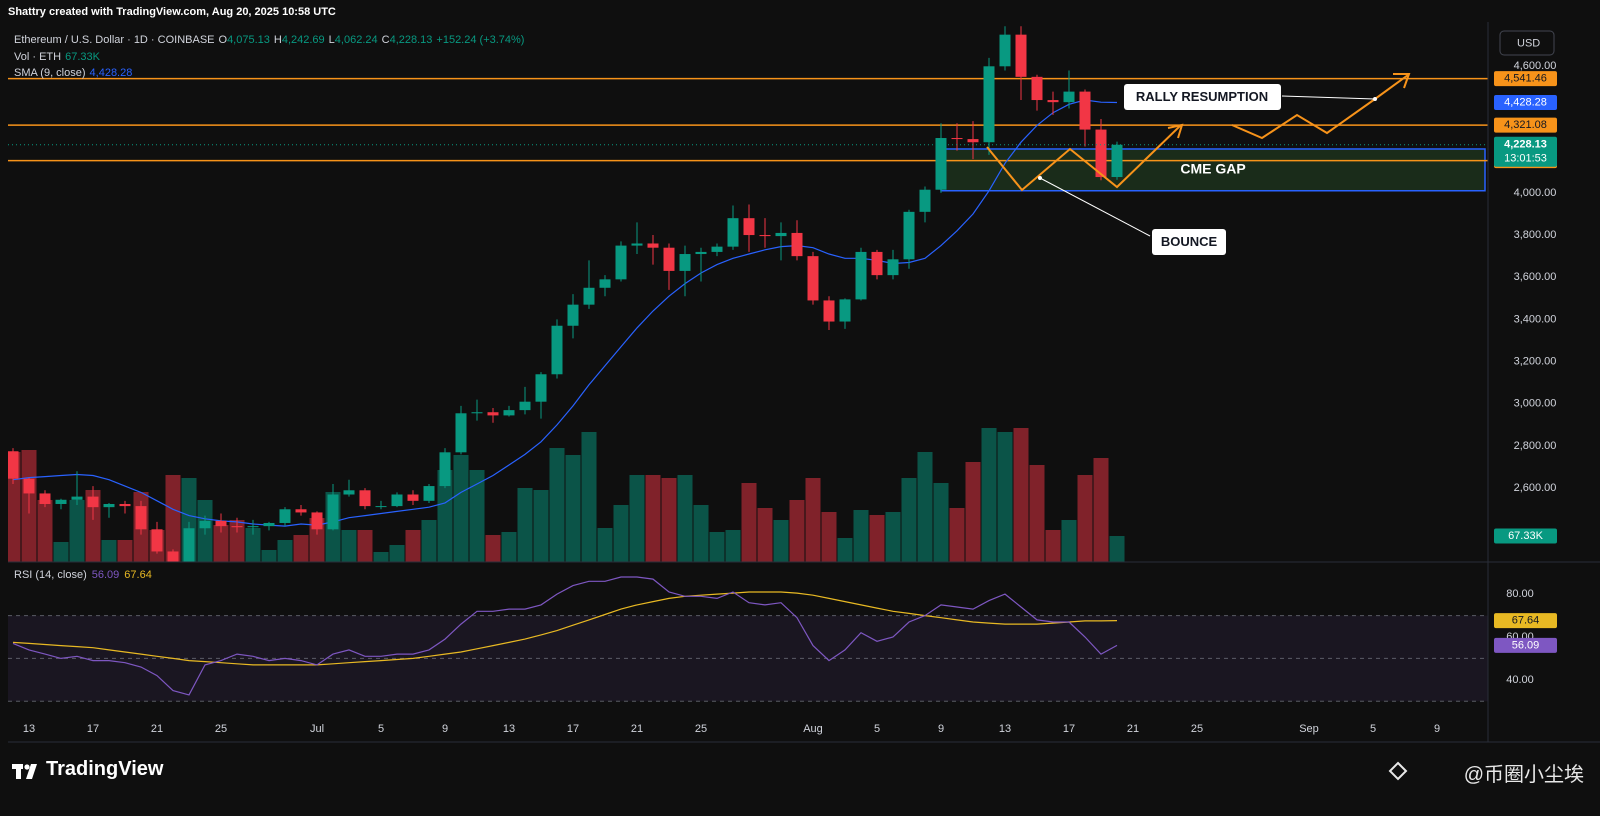 The image size is (1600, 816). I want to click on level-label-box, so click(1525, 125).